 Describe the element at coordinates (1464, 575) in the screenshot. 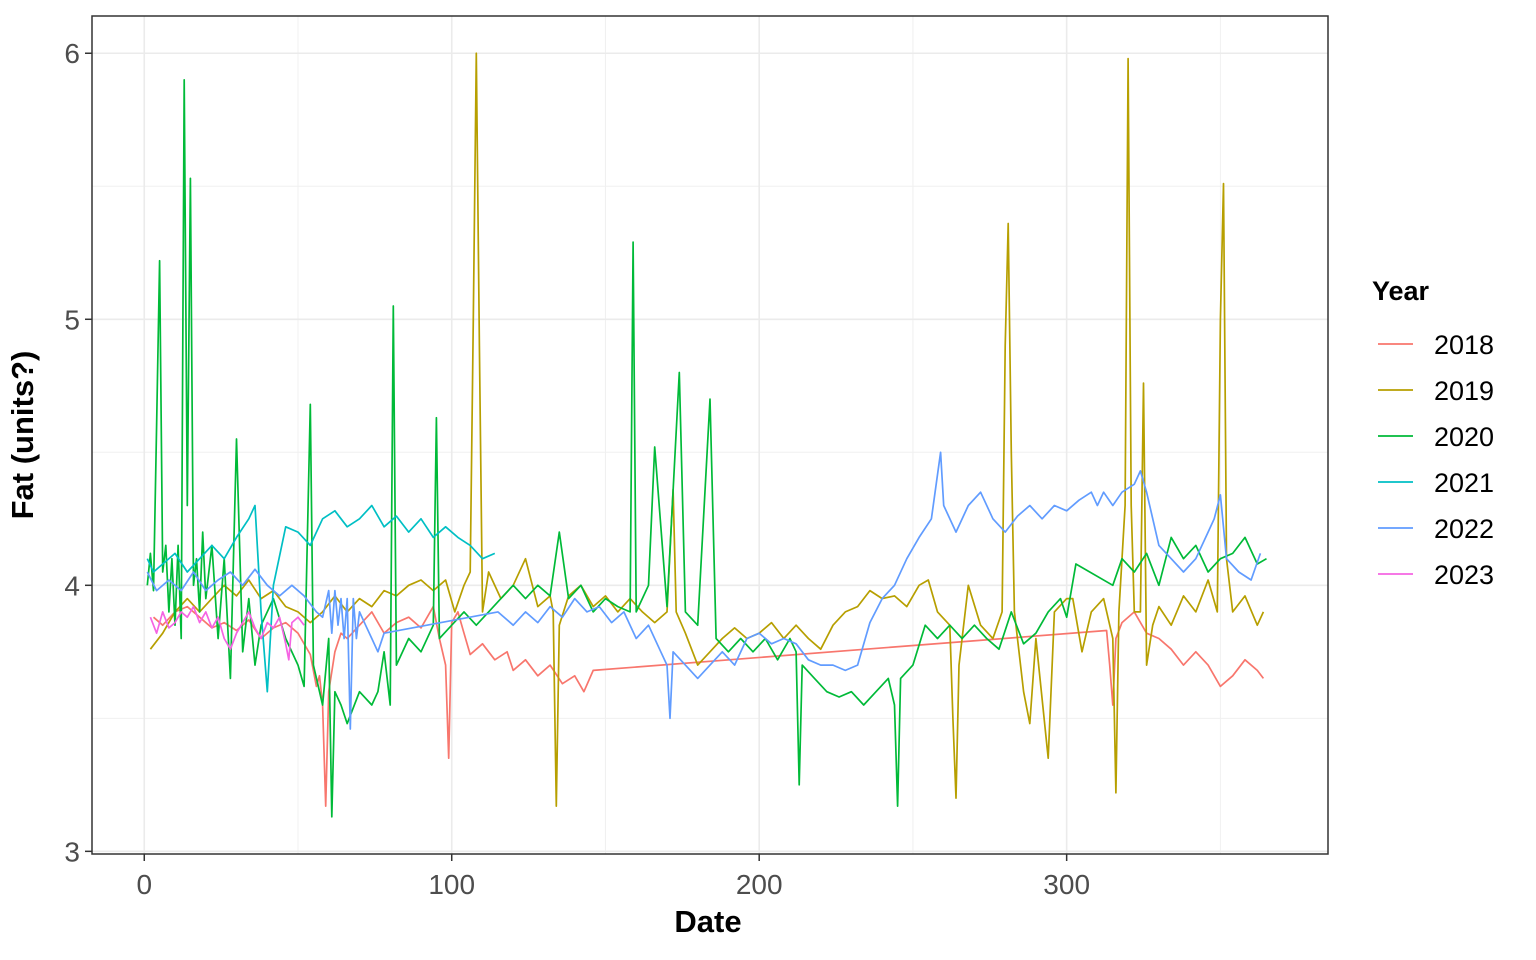

I see `legend-label-2023: 2023` at that location.